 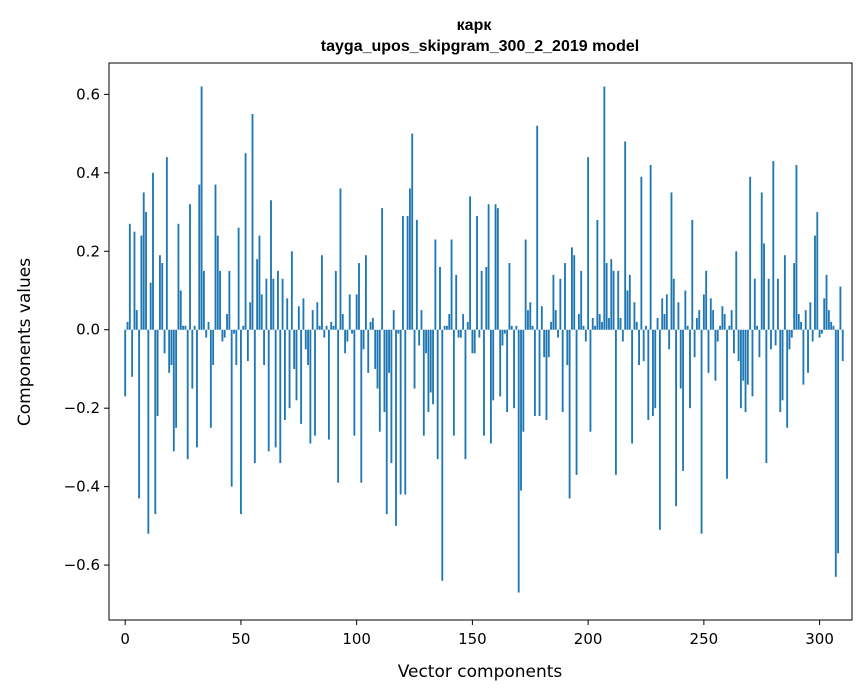 What do you see at coordinates (86, 329) in the screenshot?
I see `y-axis-ticks: −0.6 −0.4 −0.2 0.0 0.2 0.4 0.6` at bounding box center [86, 329].